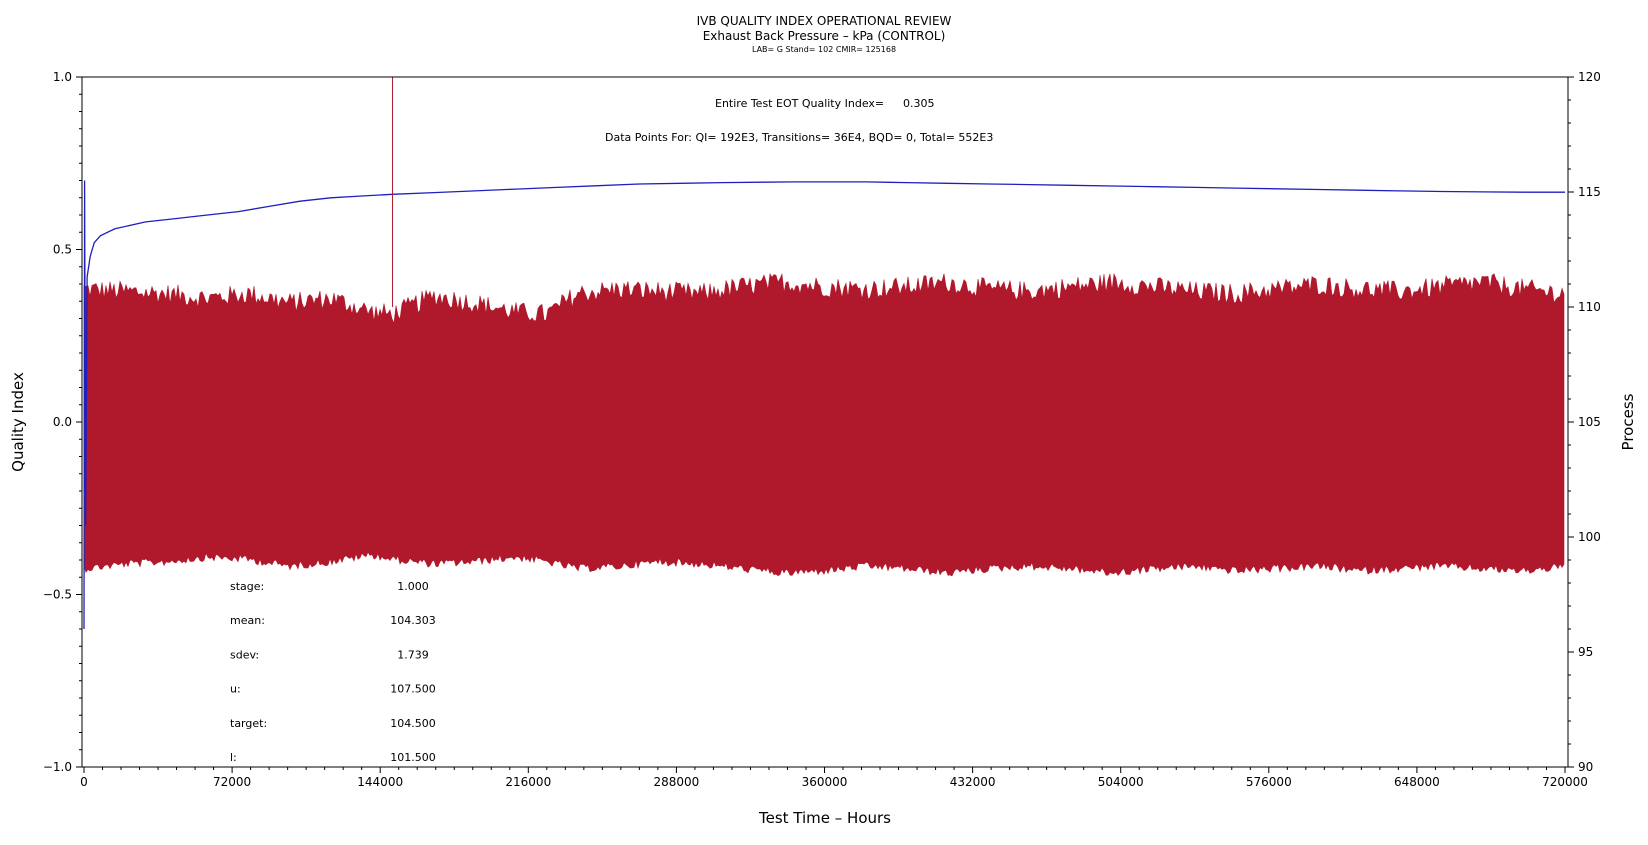 This screenshot has width=1648, height=845. I want to click on x-tick-label: 504000, so click(1121, 782).